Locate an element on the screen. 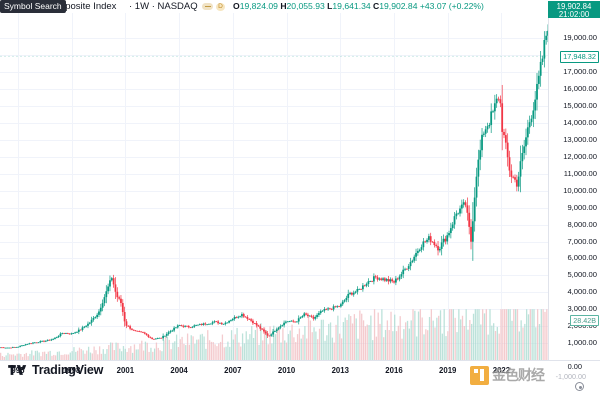  price-tick-label: 4,000.00 is located at coordinates (582, 292).